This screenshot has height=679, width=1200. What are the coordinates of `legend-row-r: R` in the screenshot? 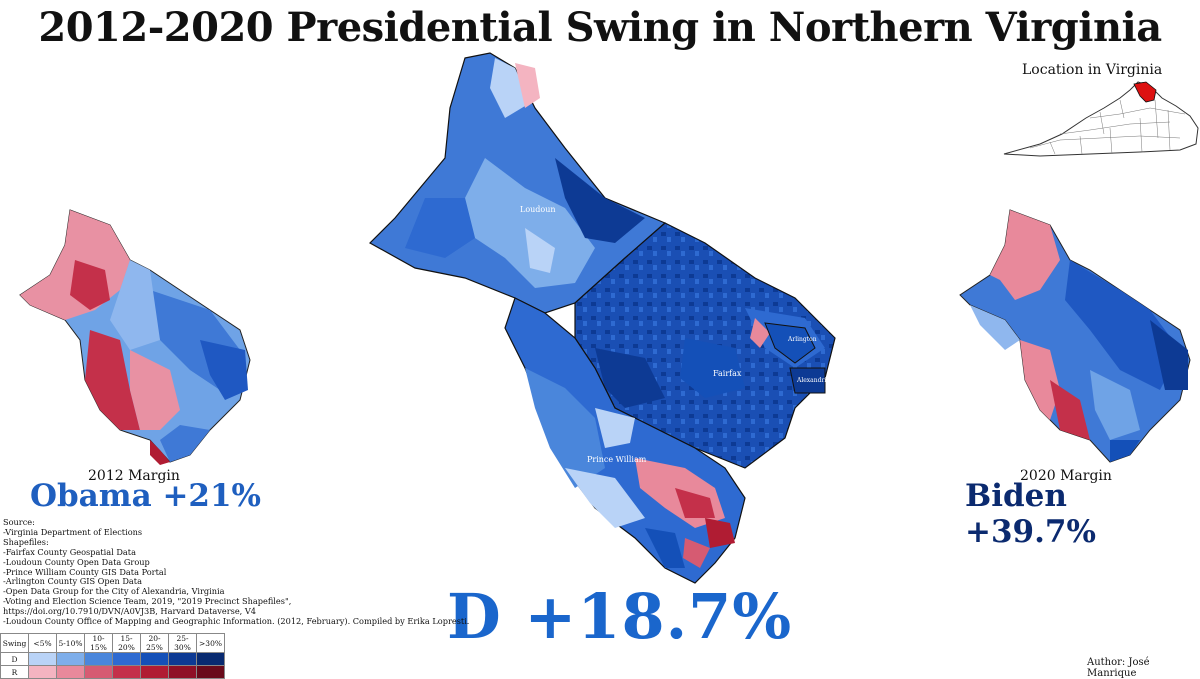 It's located at (113, 672).